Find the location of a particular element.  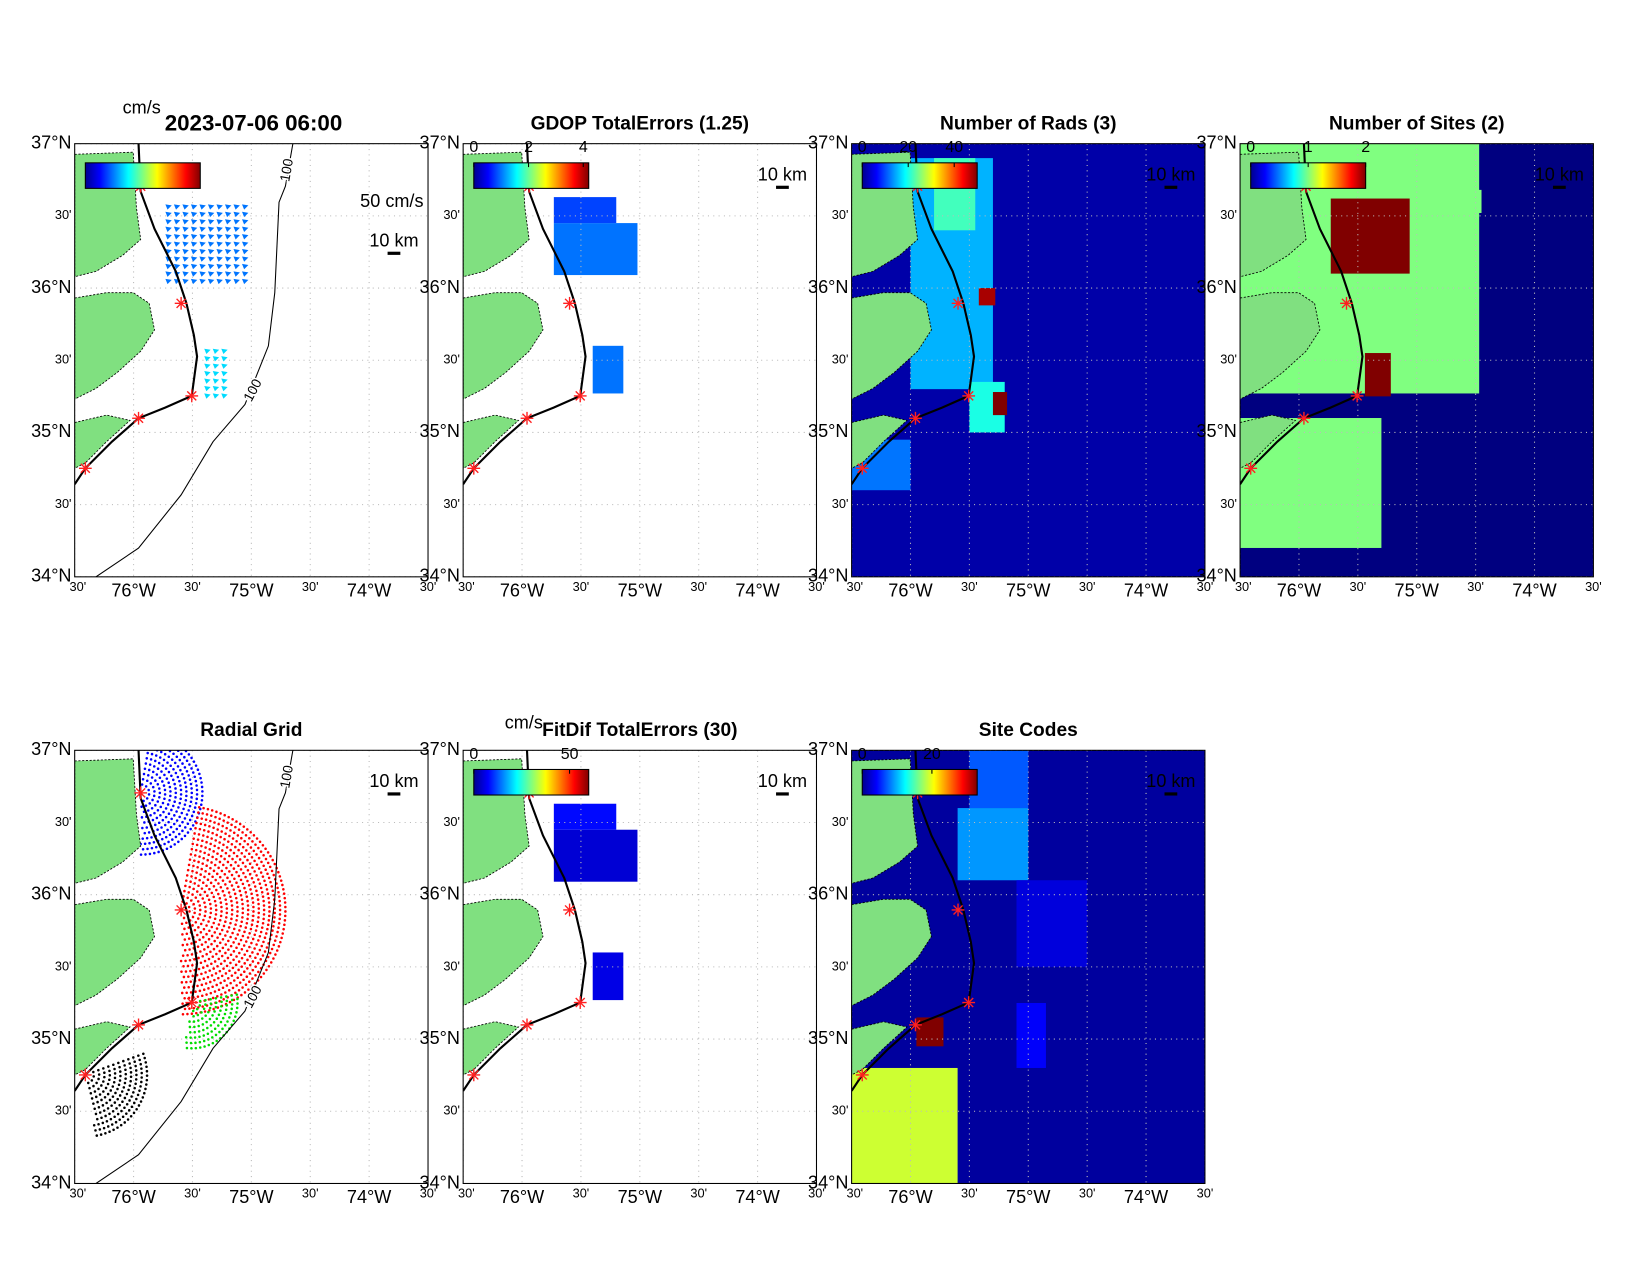

scale-label: 10 km is located at coordinates (393, 240).